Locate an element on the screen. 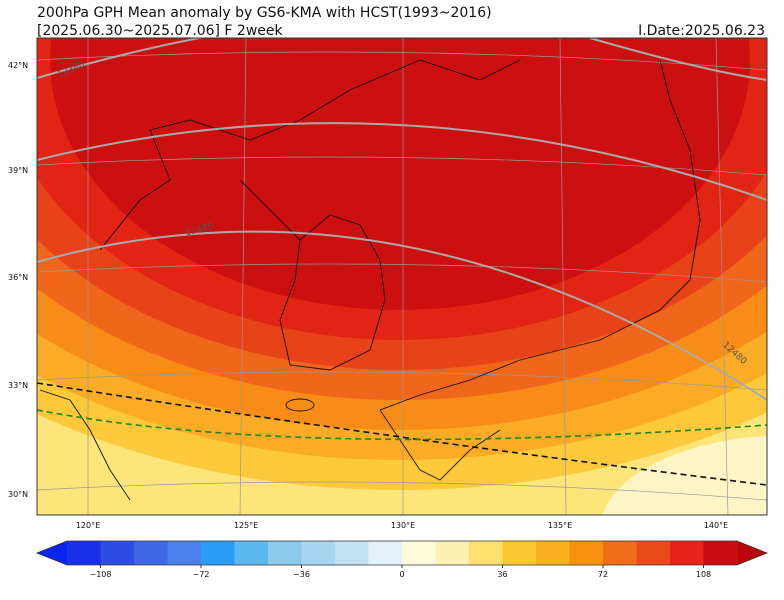 This screenshot has height=600, width=784. colorbar-outline is located at coordinates (402, 553).